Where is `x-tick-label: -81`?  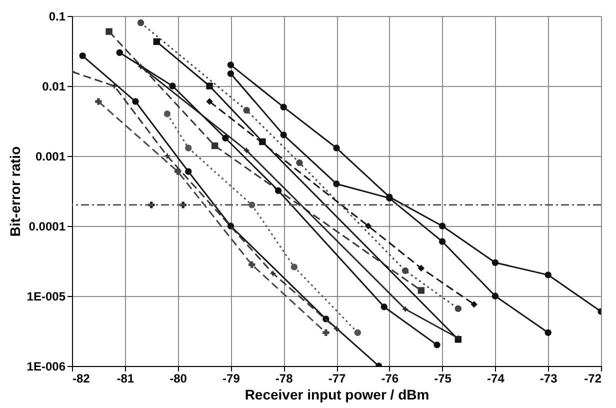
x-tick-label: -81 is located at coordinates (125, 379).